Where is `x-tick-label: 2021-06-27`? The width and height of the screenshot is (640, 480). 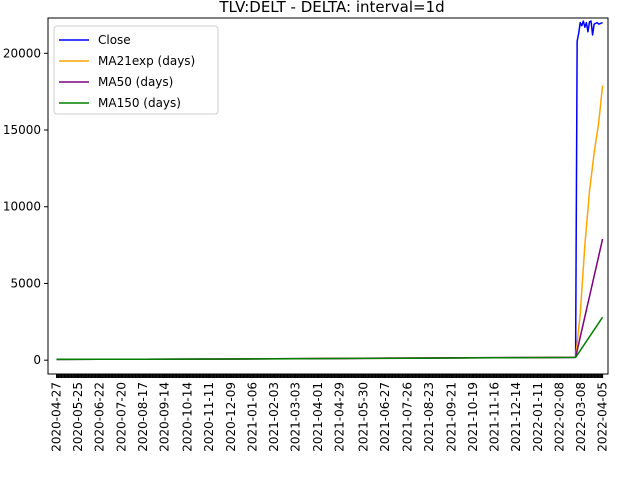 x-tick-label: 2021-06-27 is located at coordinates (385, 417).